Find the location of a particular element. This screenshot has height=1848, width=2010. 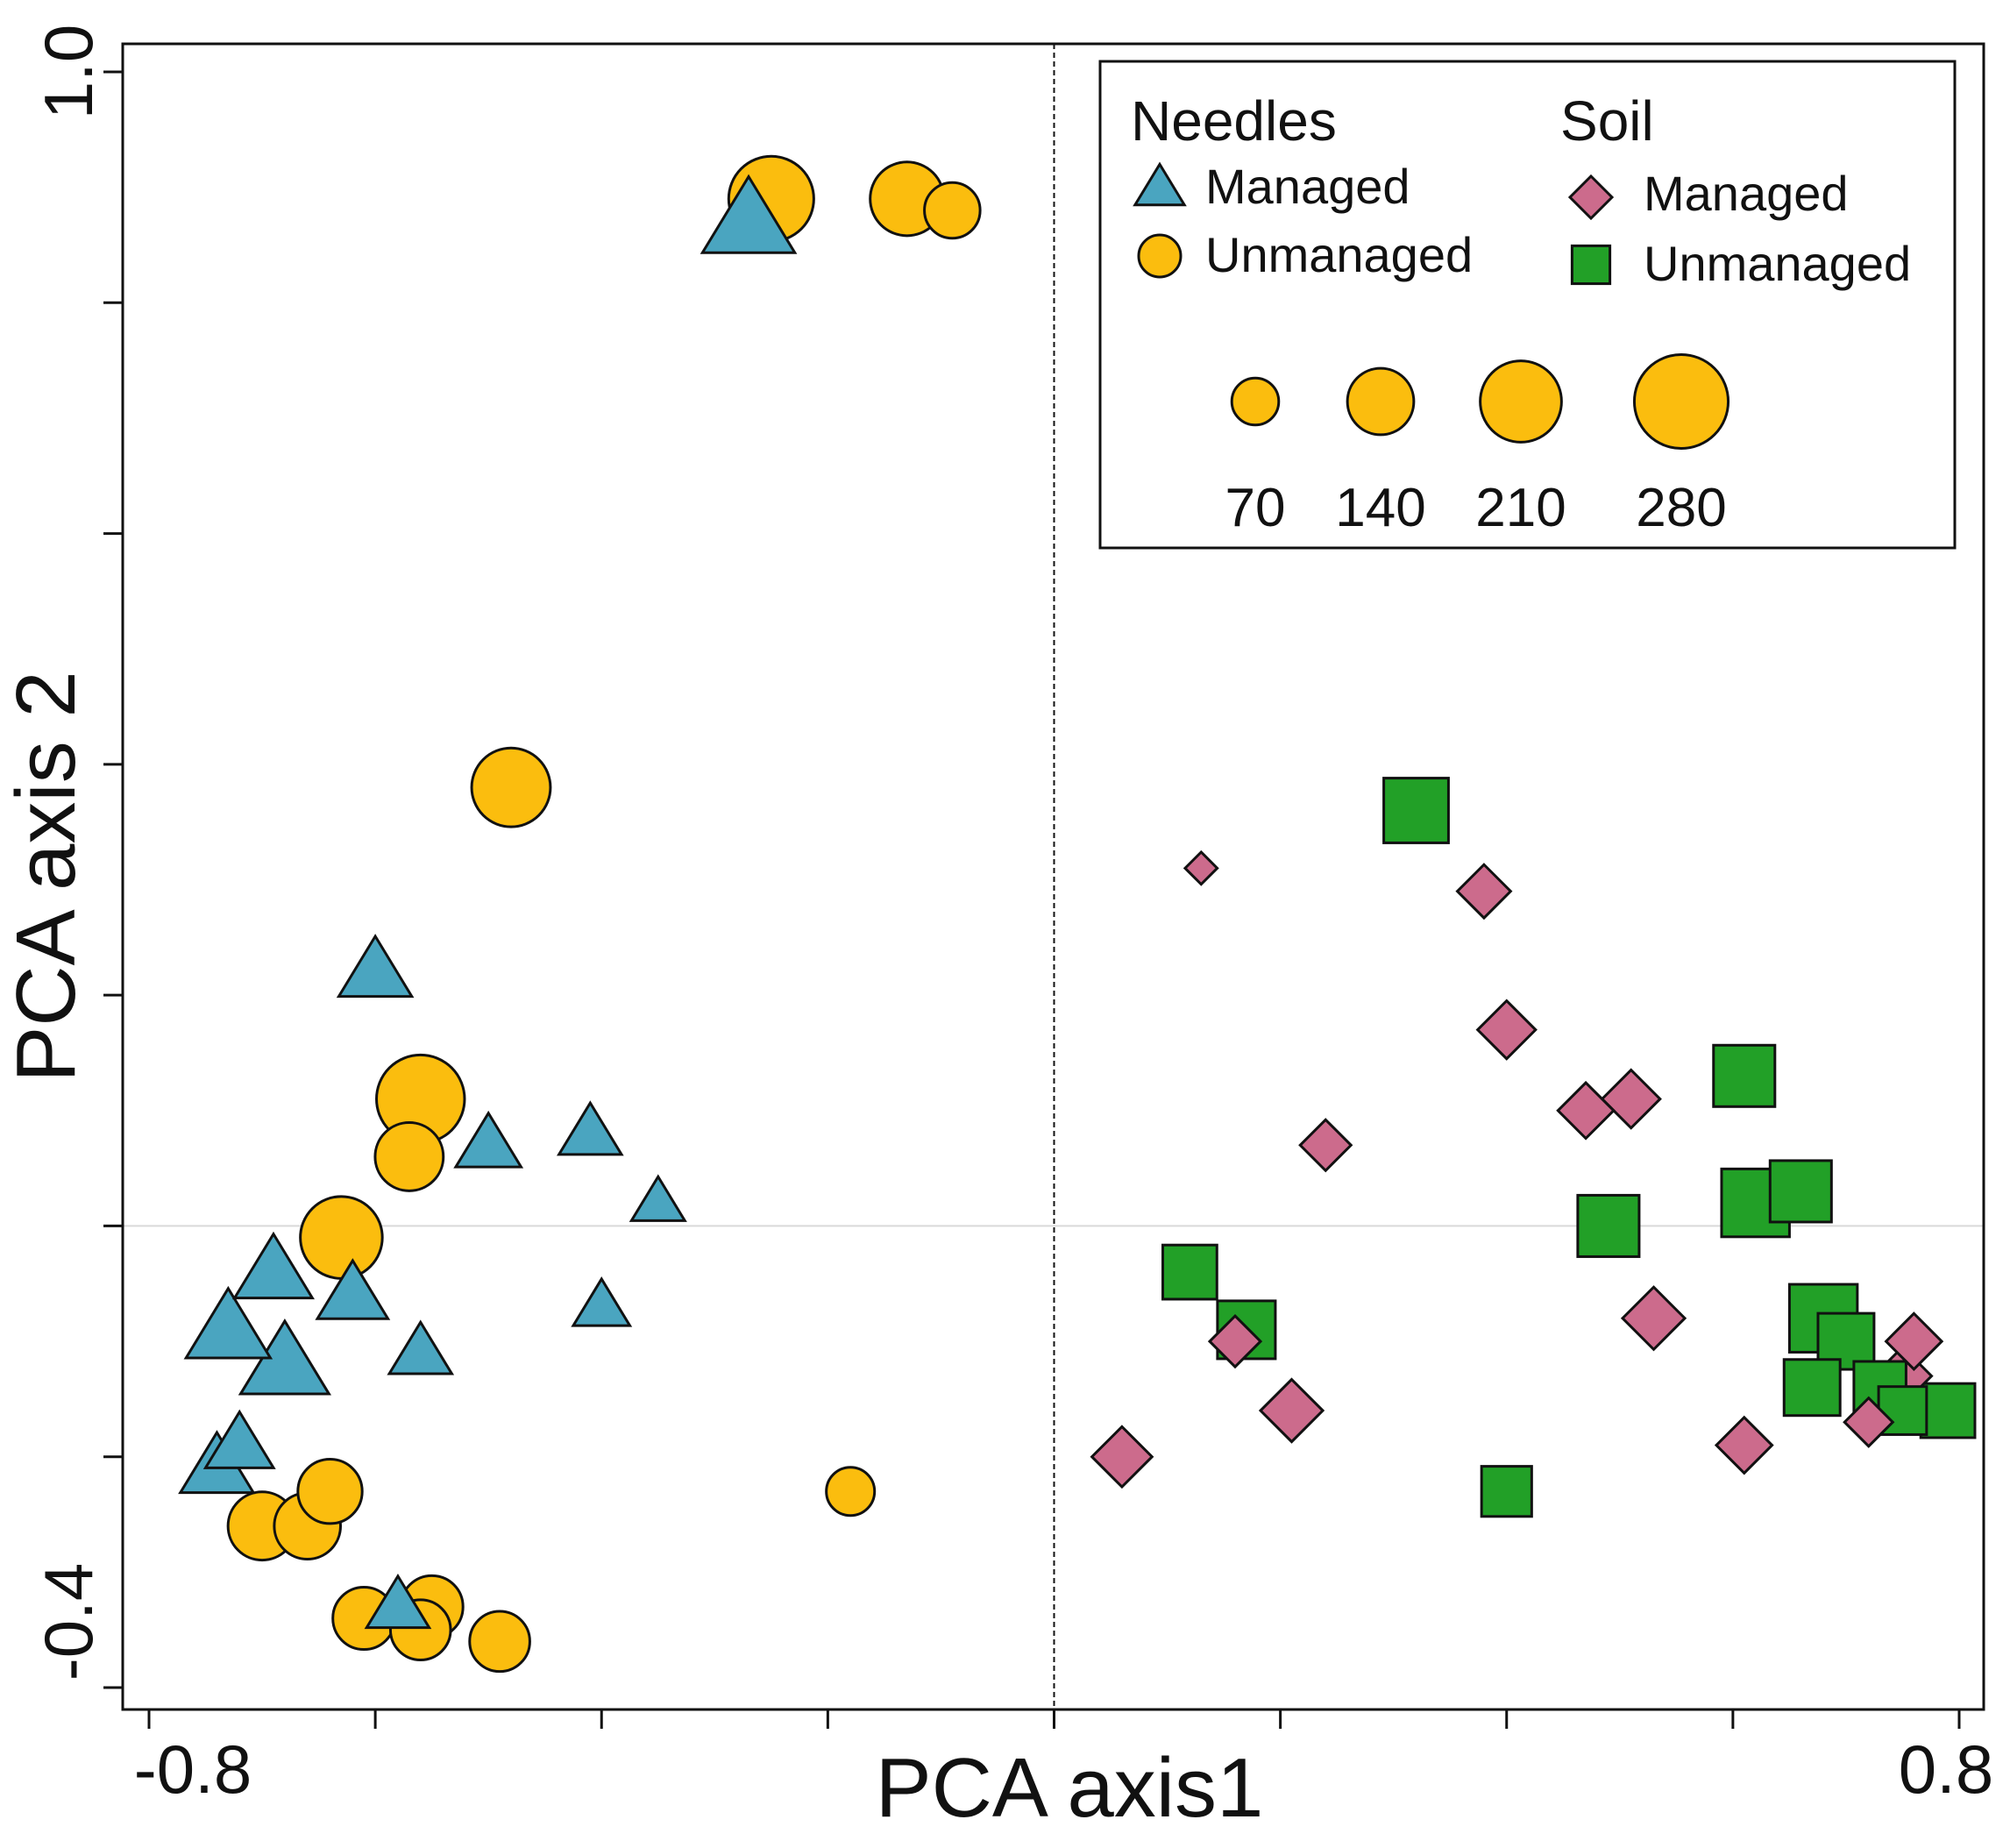

legend-group-needles-title: Needles is located at coordinates (1234, 121).